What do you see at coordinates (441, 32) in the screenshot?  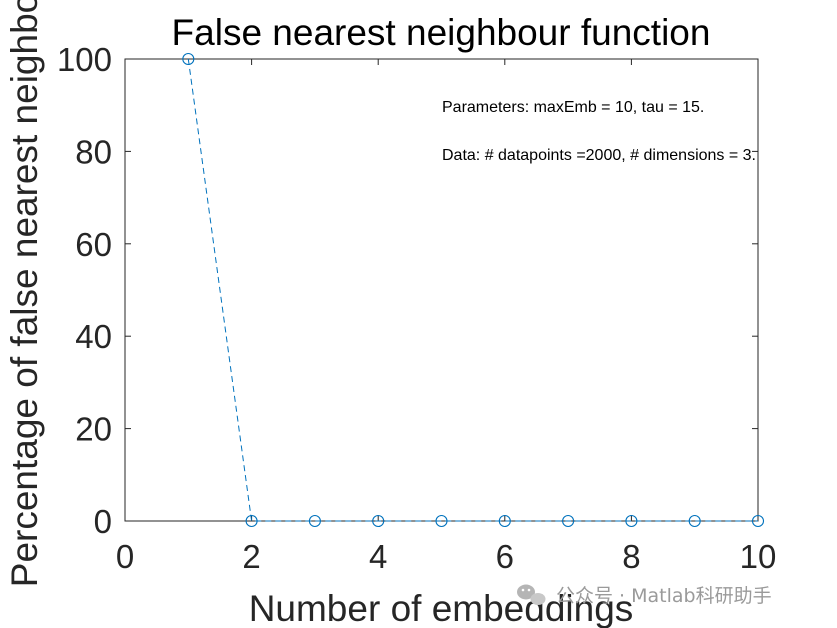 I see `chart-title: False nearest neighbour function` at bounding box center [441, 32].